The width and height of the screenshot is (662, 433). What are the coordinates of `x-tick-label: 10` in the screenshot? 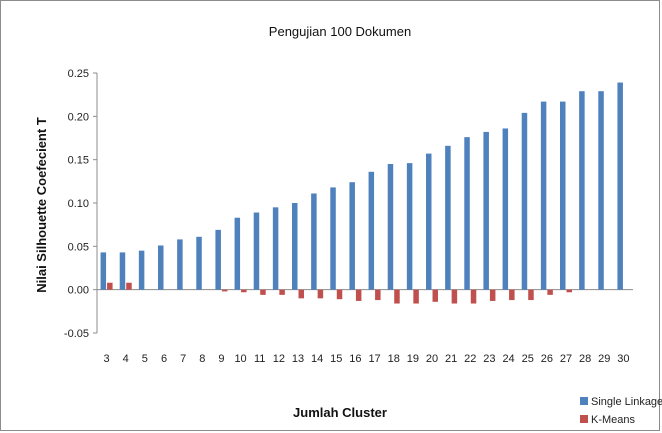 It's located at (240, 359).